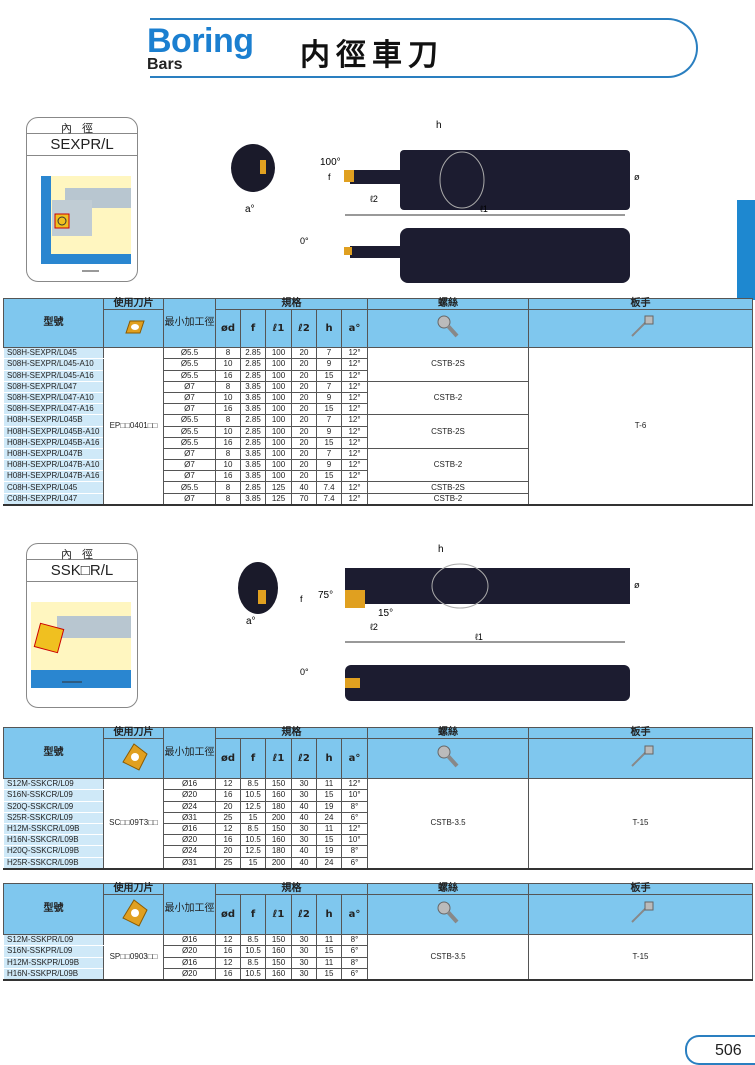 The width and height of the screenshot is (755, 1065). Describe the element at coordinates (746, 250) in the screenshot. I see `section-side-tab` at that location.